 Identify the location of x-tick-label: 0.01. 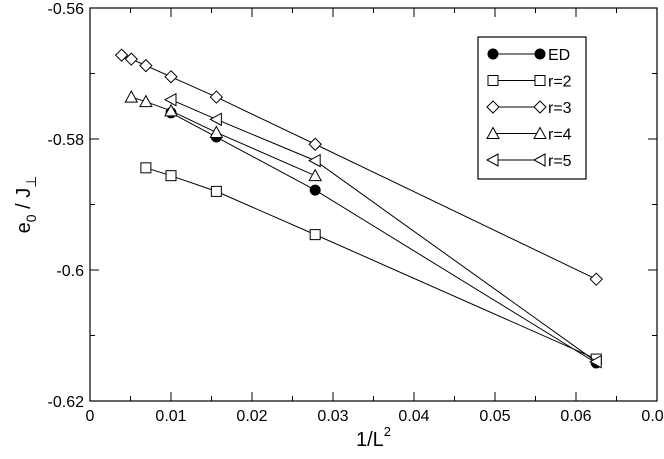
(170, 416).